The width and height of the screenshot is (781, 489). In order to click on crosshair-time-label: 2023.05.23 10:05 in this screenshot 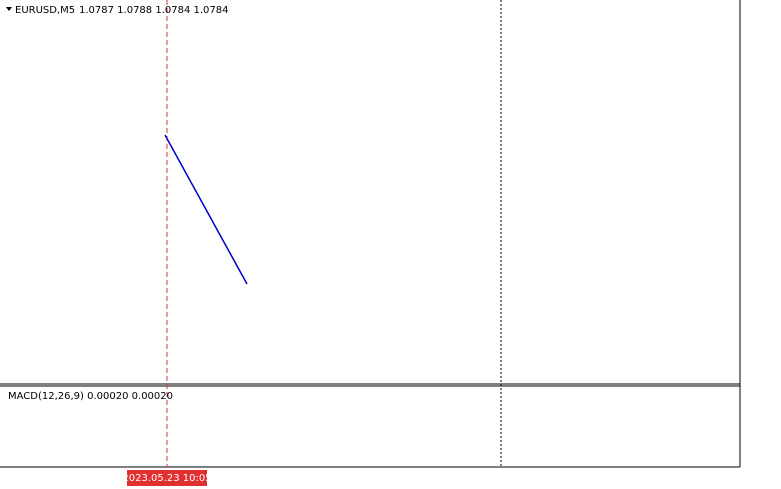, I will do `click(166, 478)`.